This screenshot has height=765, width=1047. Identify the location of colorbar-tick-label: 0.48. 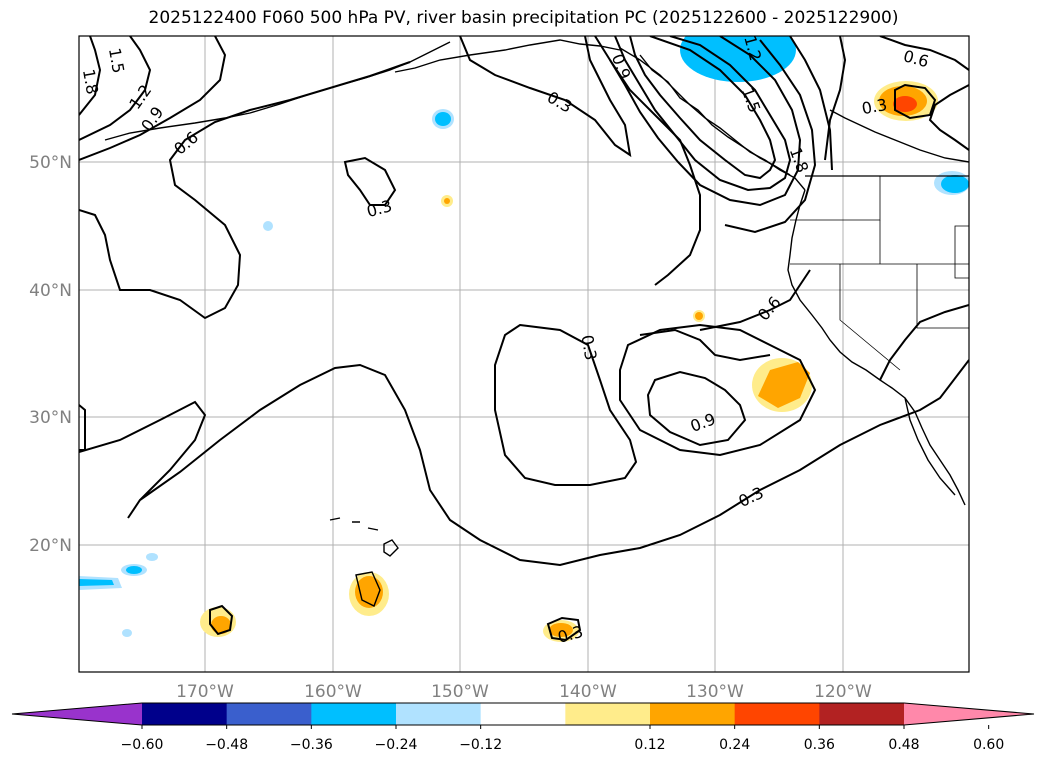
(903, 745).